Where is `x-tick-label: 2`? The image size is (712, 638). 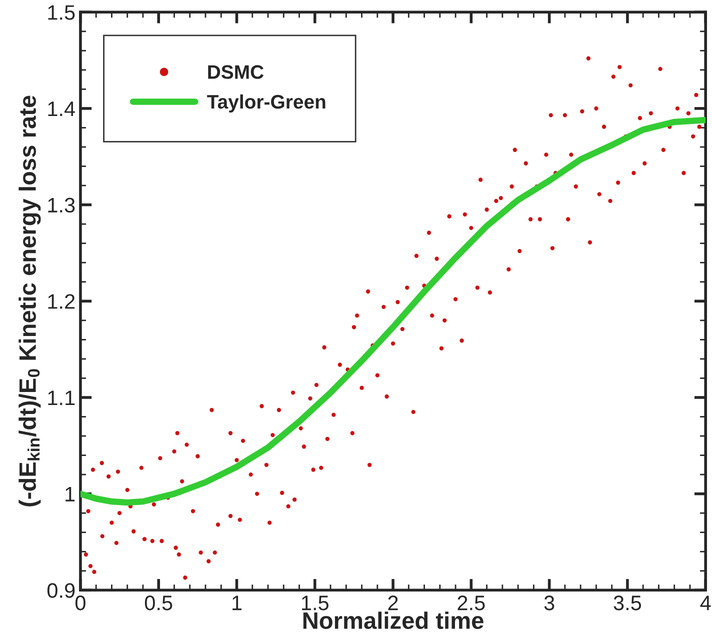 x-tick-label: 2 is located at coordinates (393, 603).